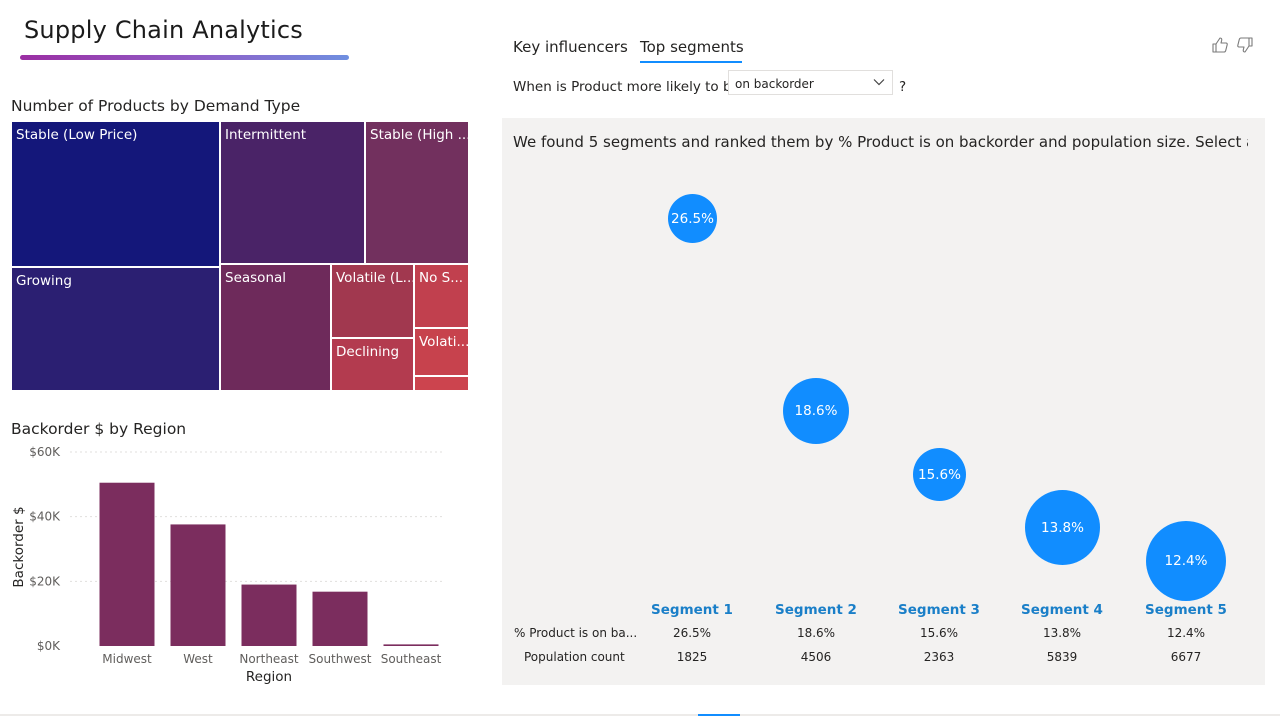 This screenshot has height=716, width=1280. Describe the element at coordinates (45, 452) in the screenshot. I see `y-tick-label: $60K` at that location.